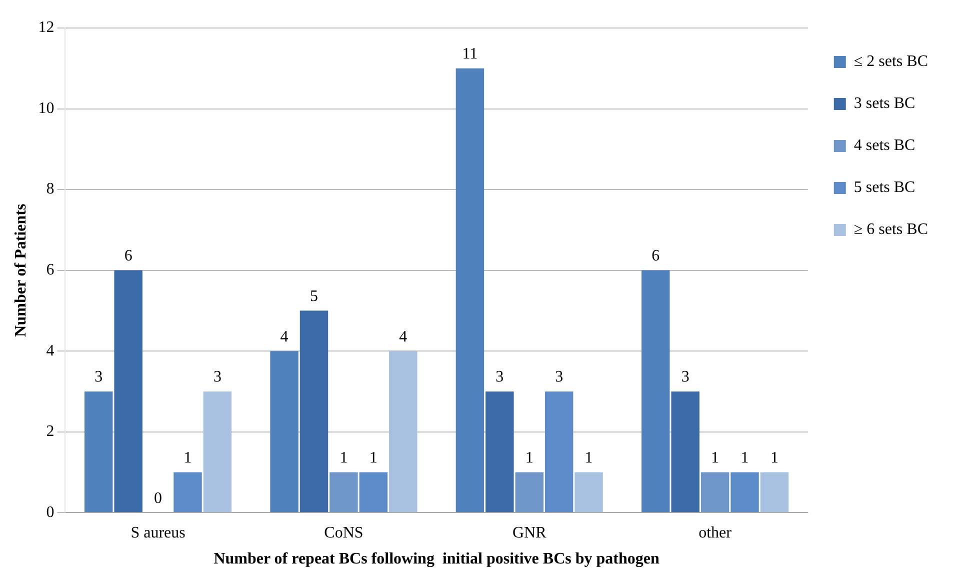 The height and width of the screenshot is (583, 957). Describe the element at coordinates (158, 533) in the screenshot. I see `x-tick-label: S aureus` at that location.